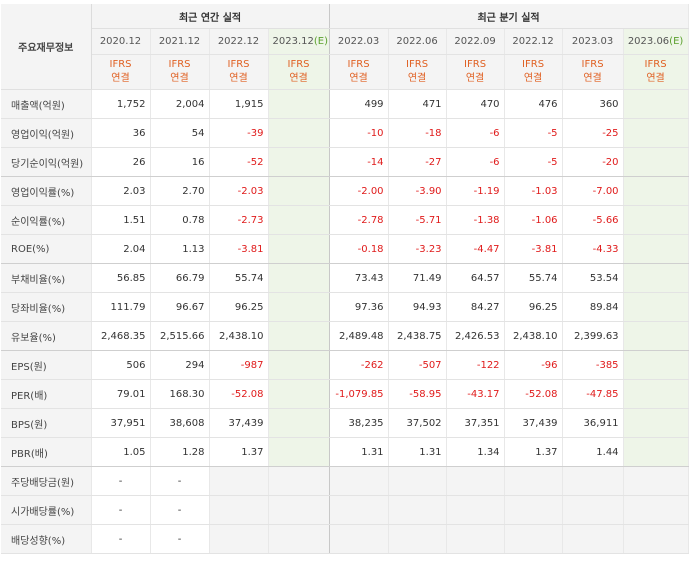 This screenshot has width=690, height=571. Describe the element at coordinates (417, 365) in the screenshot. I see `table-cell: -507` at that location.